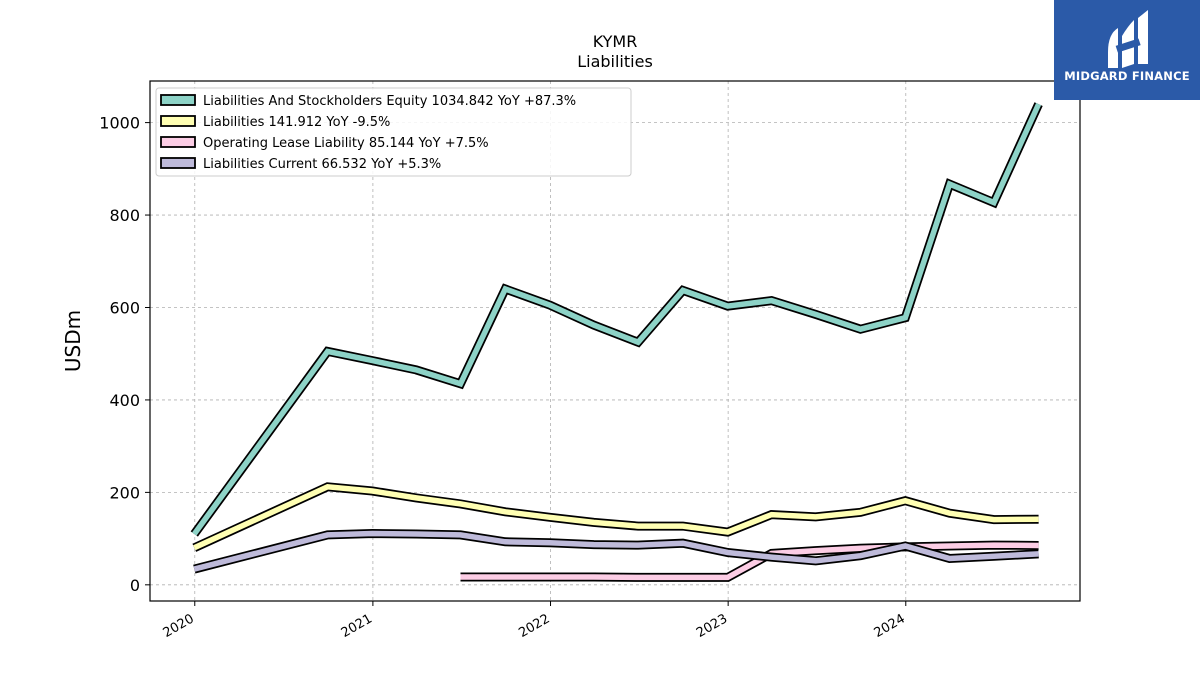 The height and width of the screenshot is (675, 1200). I want to click on series-operating-lease-liability, so click(749, 561).